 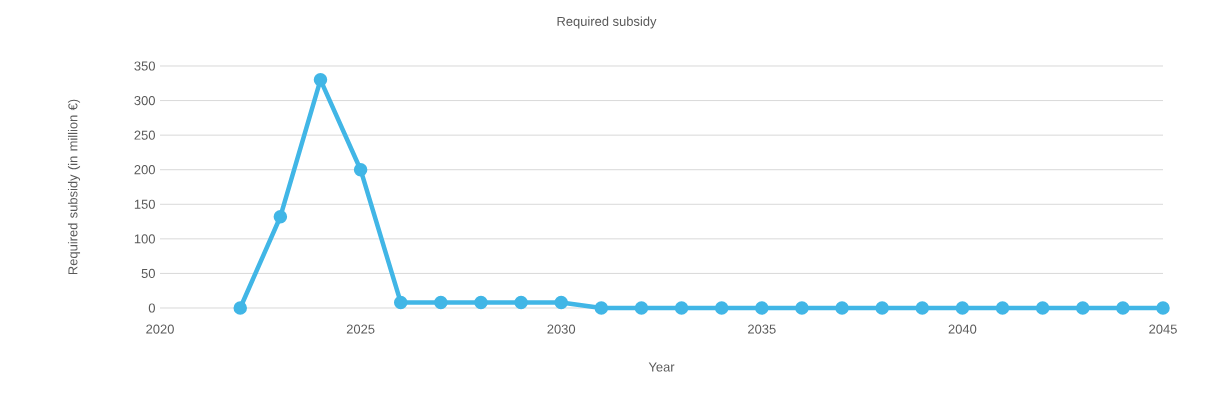 What do you see at coordinates (561, 329) in the screenshot?
I see `x-tick-label: 2030` at bounding box center [561, 329].